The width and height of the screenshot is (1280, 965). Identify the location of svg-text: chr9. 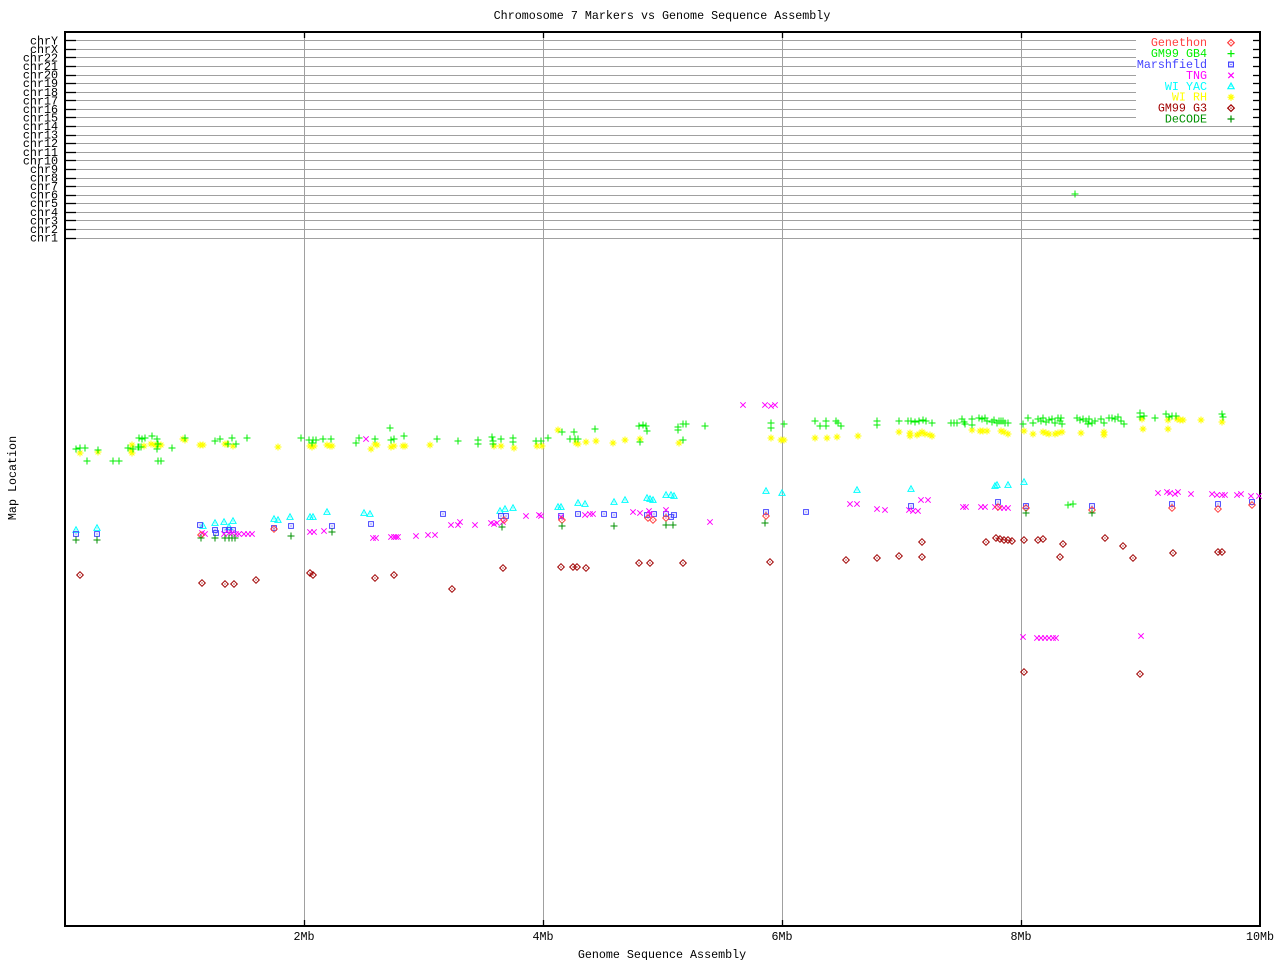
(44, 170).